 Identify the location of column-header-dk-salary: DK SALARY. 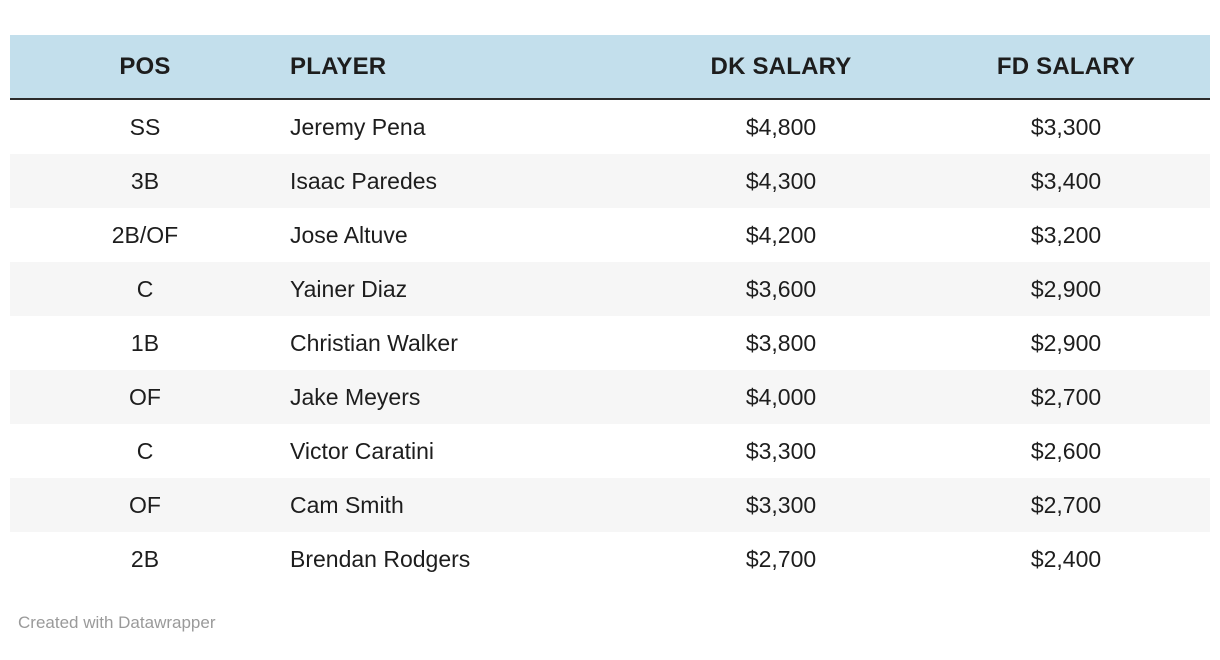
(781, 67).